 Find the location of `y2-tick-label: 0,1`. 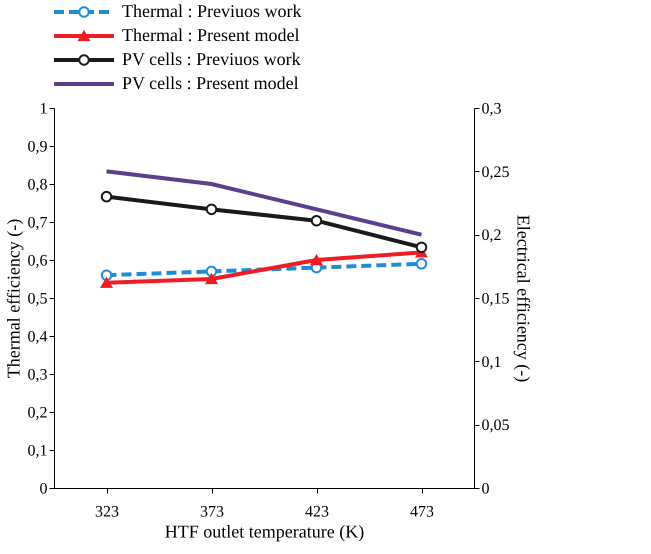

y2-tick-label: 0,1 is located at coordinates (492, 362).